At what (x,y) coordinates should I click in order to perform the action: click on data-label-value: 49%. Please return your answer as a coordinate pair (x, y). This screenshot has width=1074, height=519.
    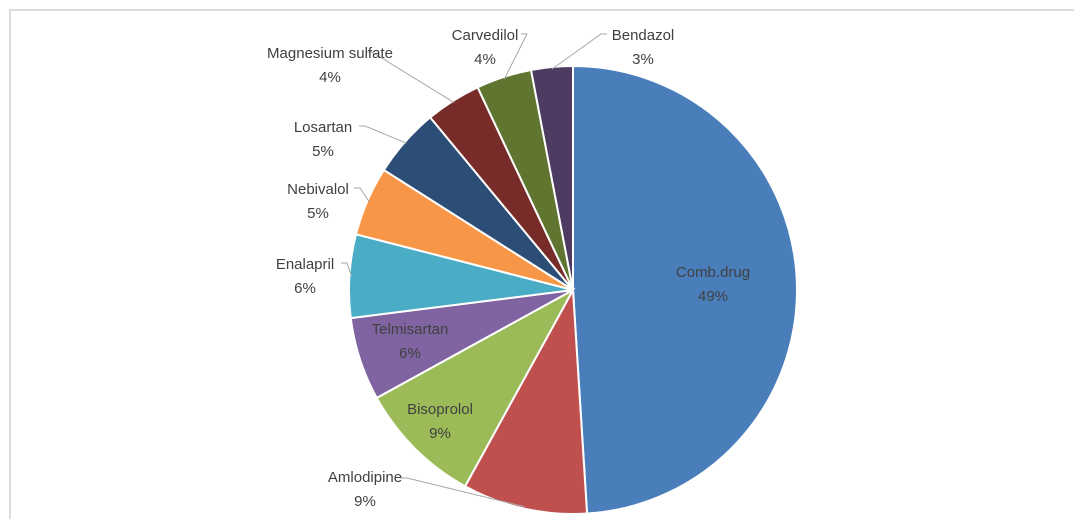
    Looking at the image, I should click on (713, 296).